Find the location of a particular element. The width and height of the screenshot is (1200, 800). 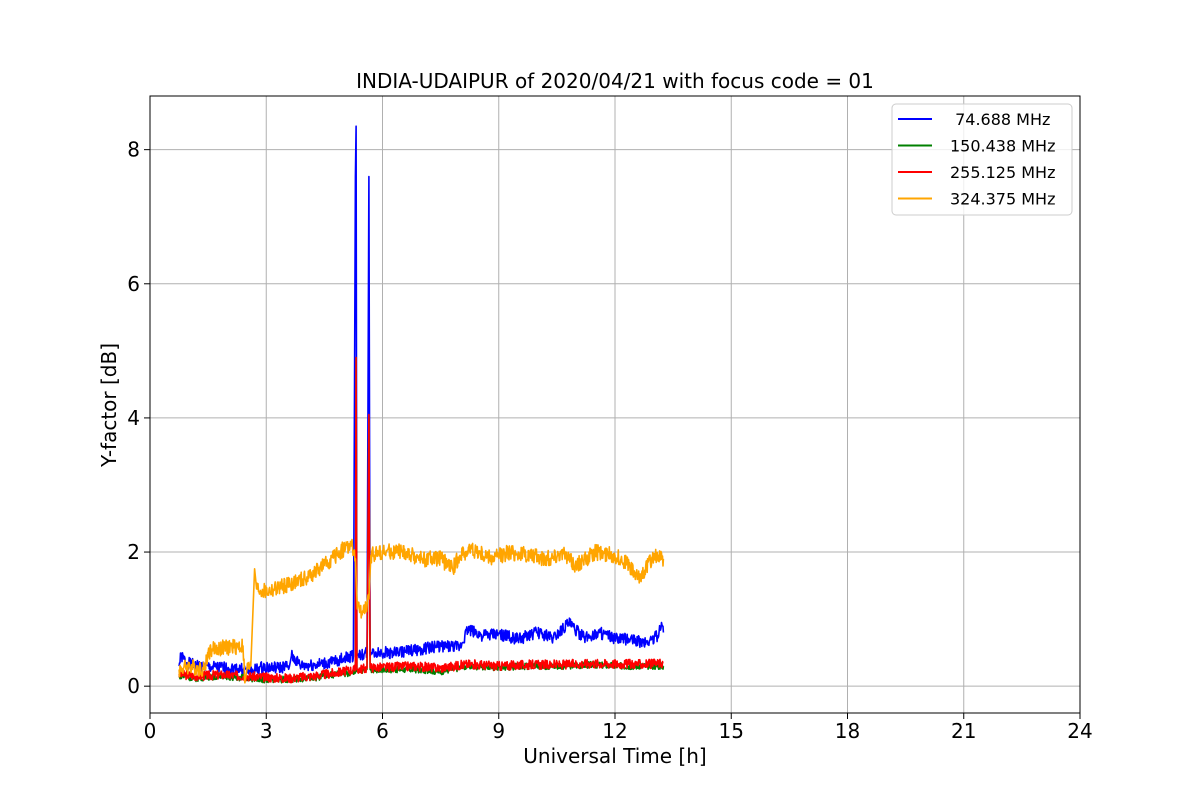

x-tick-label: 24 is located at coordinates (1079, 731).